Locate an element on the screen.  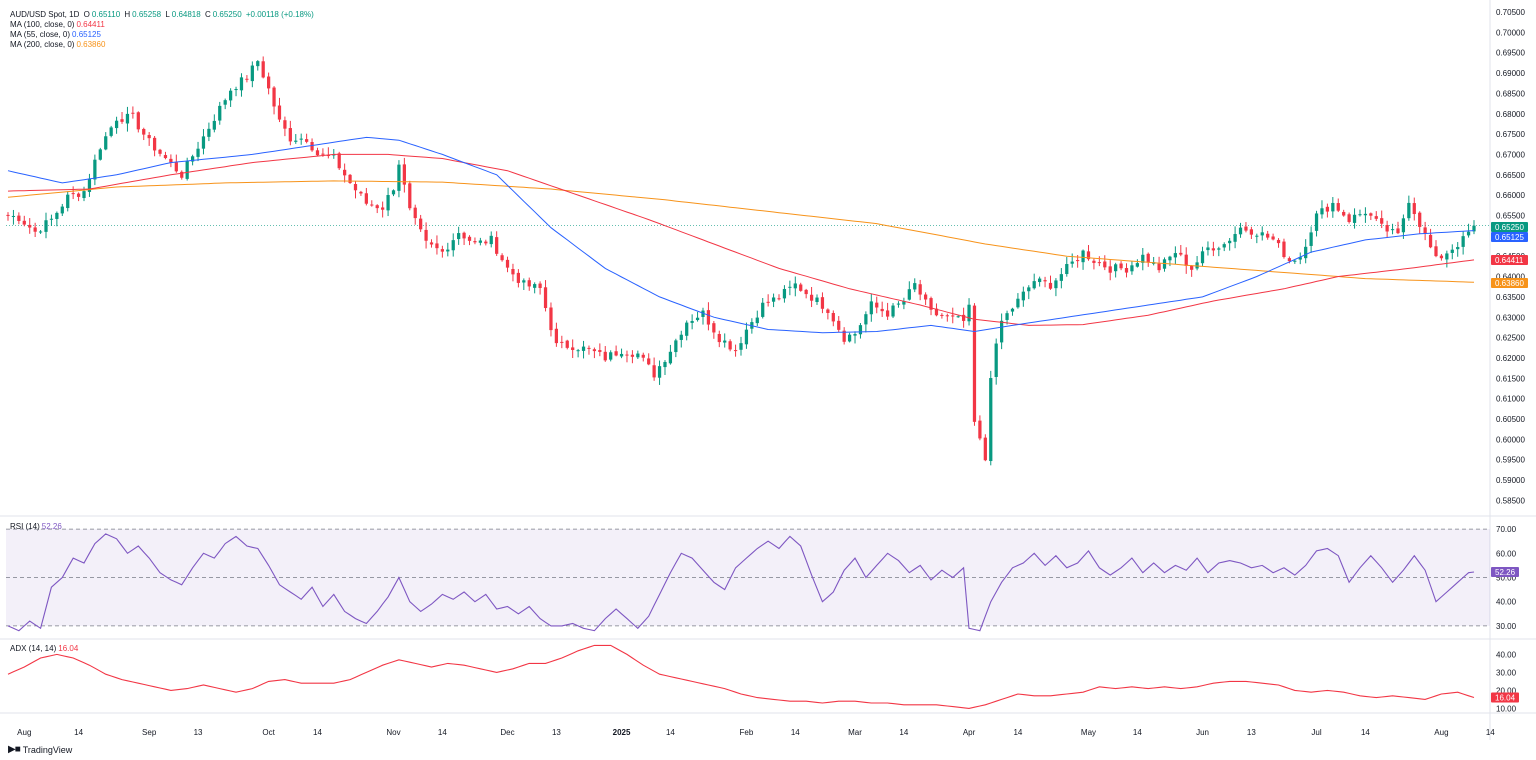
ma200-legend: MA (200, close, 0) 0.63860 is located at coordinates (58, 45).